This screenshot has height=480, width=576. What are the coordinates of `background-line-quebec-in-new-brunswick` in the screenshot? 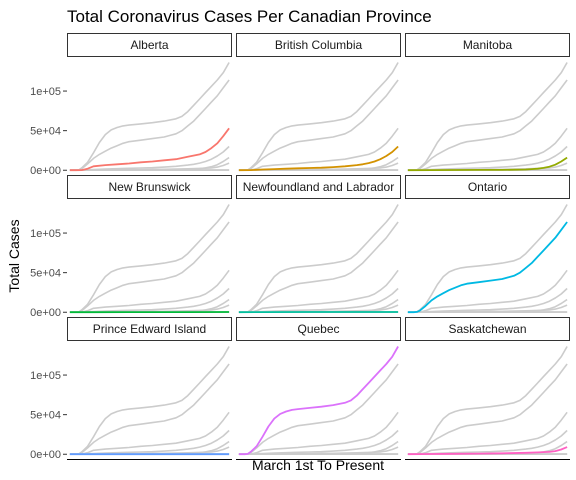 It's located at (149, 259).